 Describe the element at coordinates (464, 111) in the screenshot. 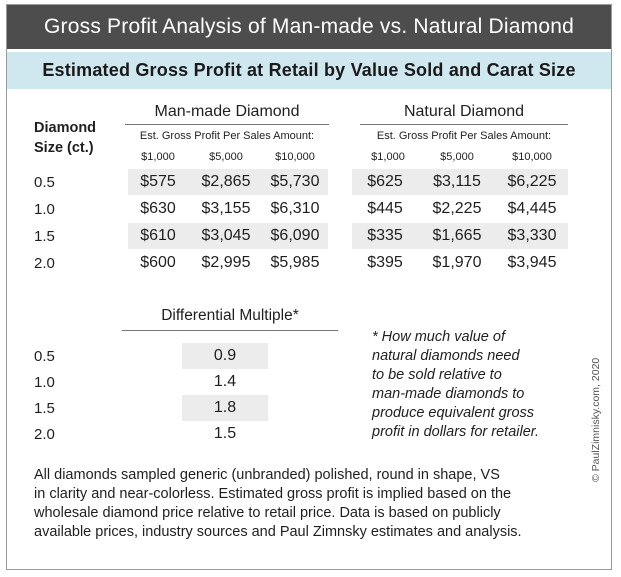

I see `natural-group-title: Natural Diamond` at that location.